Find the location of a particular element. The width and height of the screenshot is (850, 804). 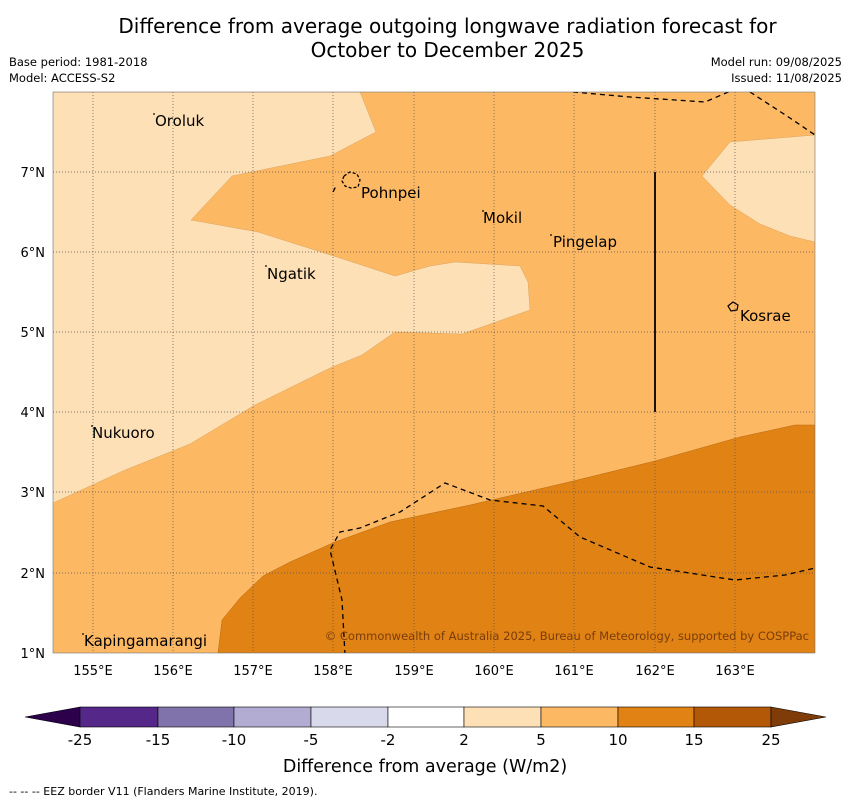

place-label-pingelap: Pingelap is located at coordinates (585, 242).